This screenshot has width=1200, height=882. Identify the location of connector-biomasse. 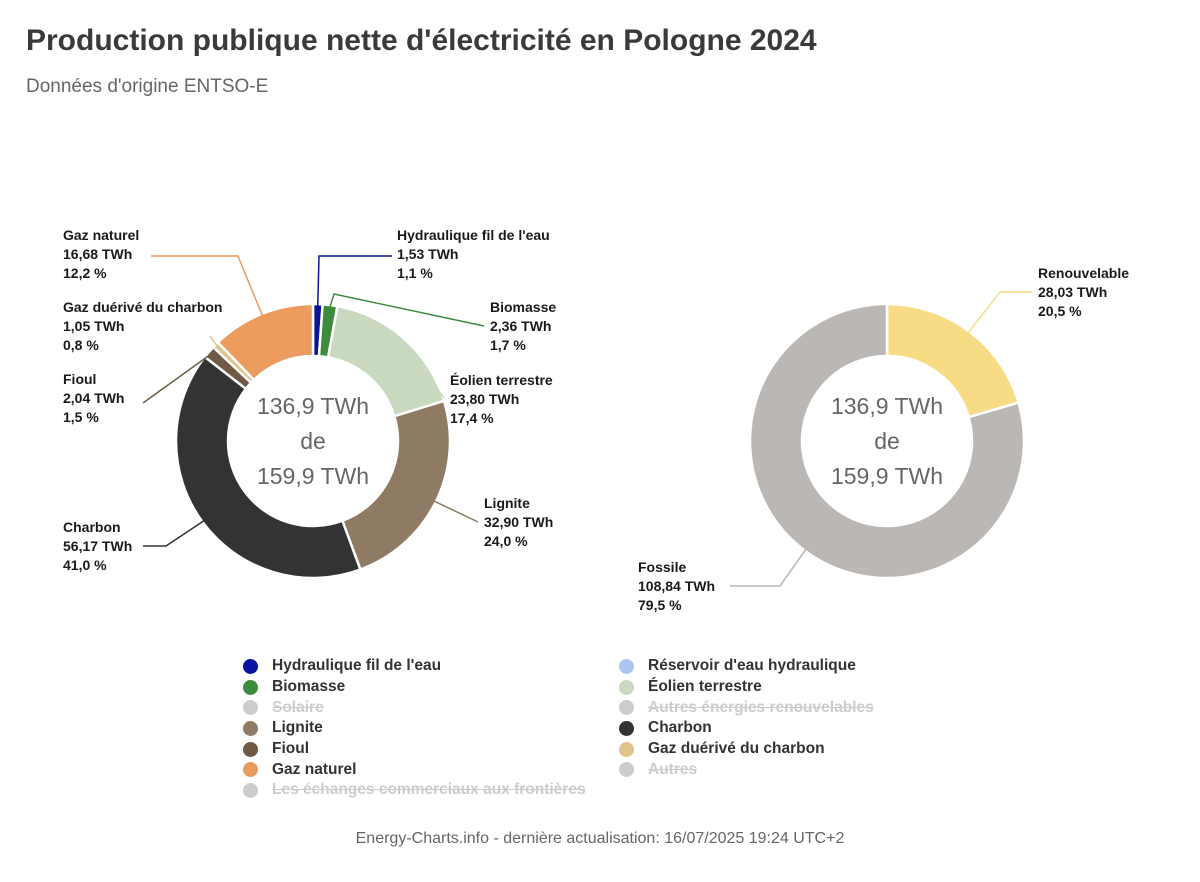
(406, 310).